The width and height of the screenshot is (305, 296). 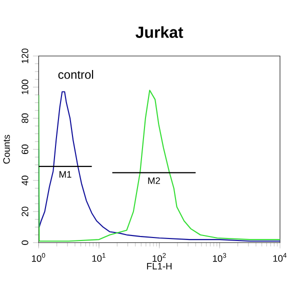 I want to click on x-tick-label: 10$^{3}$, so click(x=219, y=257).